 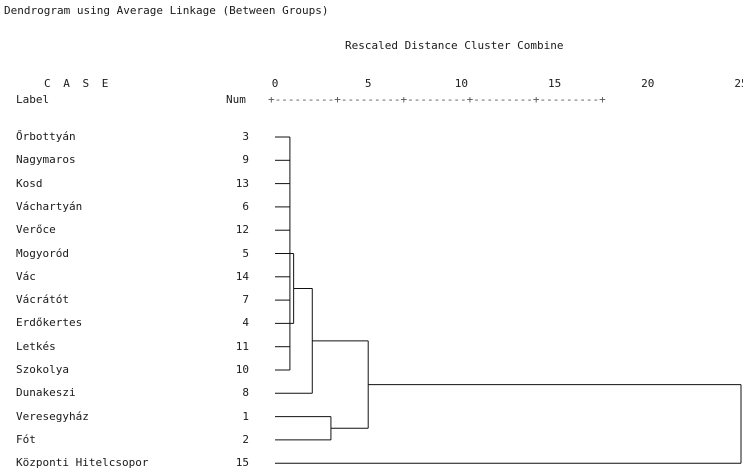 I want to click on case-label: Vácrátót, so click(x=42, y=300).